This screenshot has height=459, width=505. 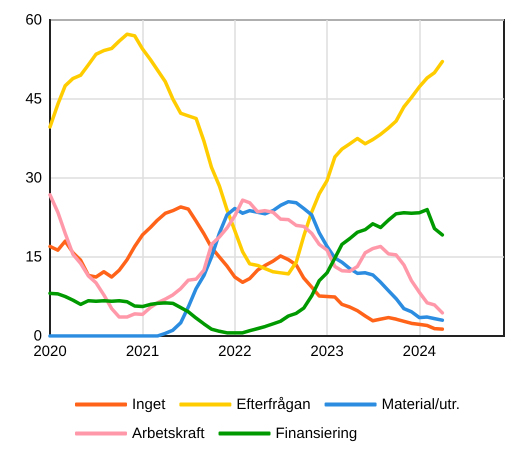 What do you see at coordinates (50, 351) in the screenshot?
I see `x-tick-label: 2020` at bounding box center [50, 351].